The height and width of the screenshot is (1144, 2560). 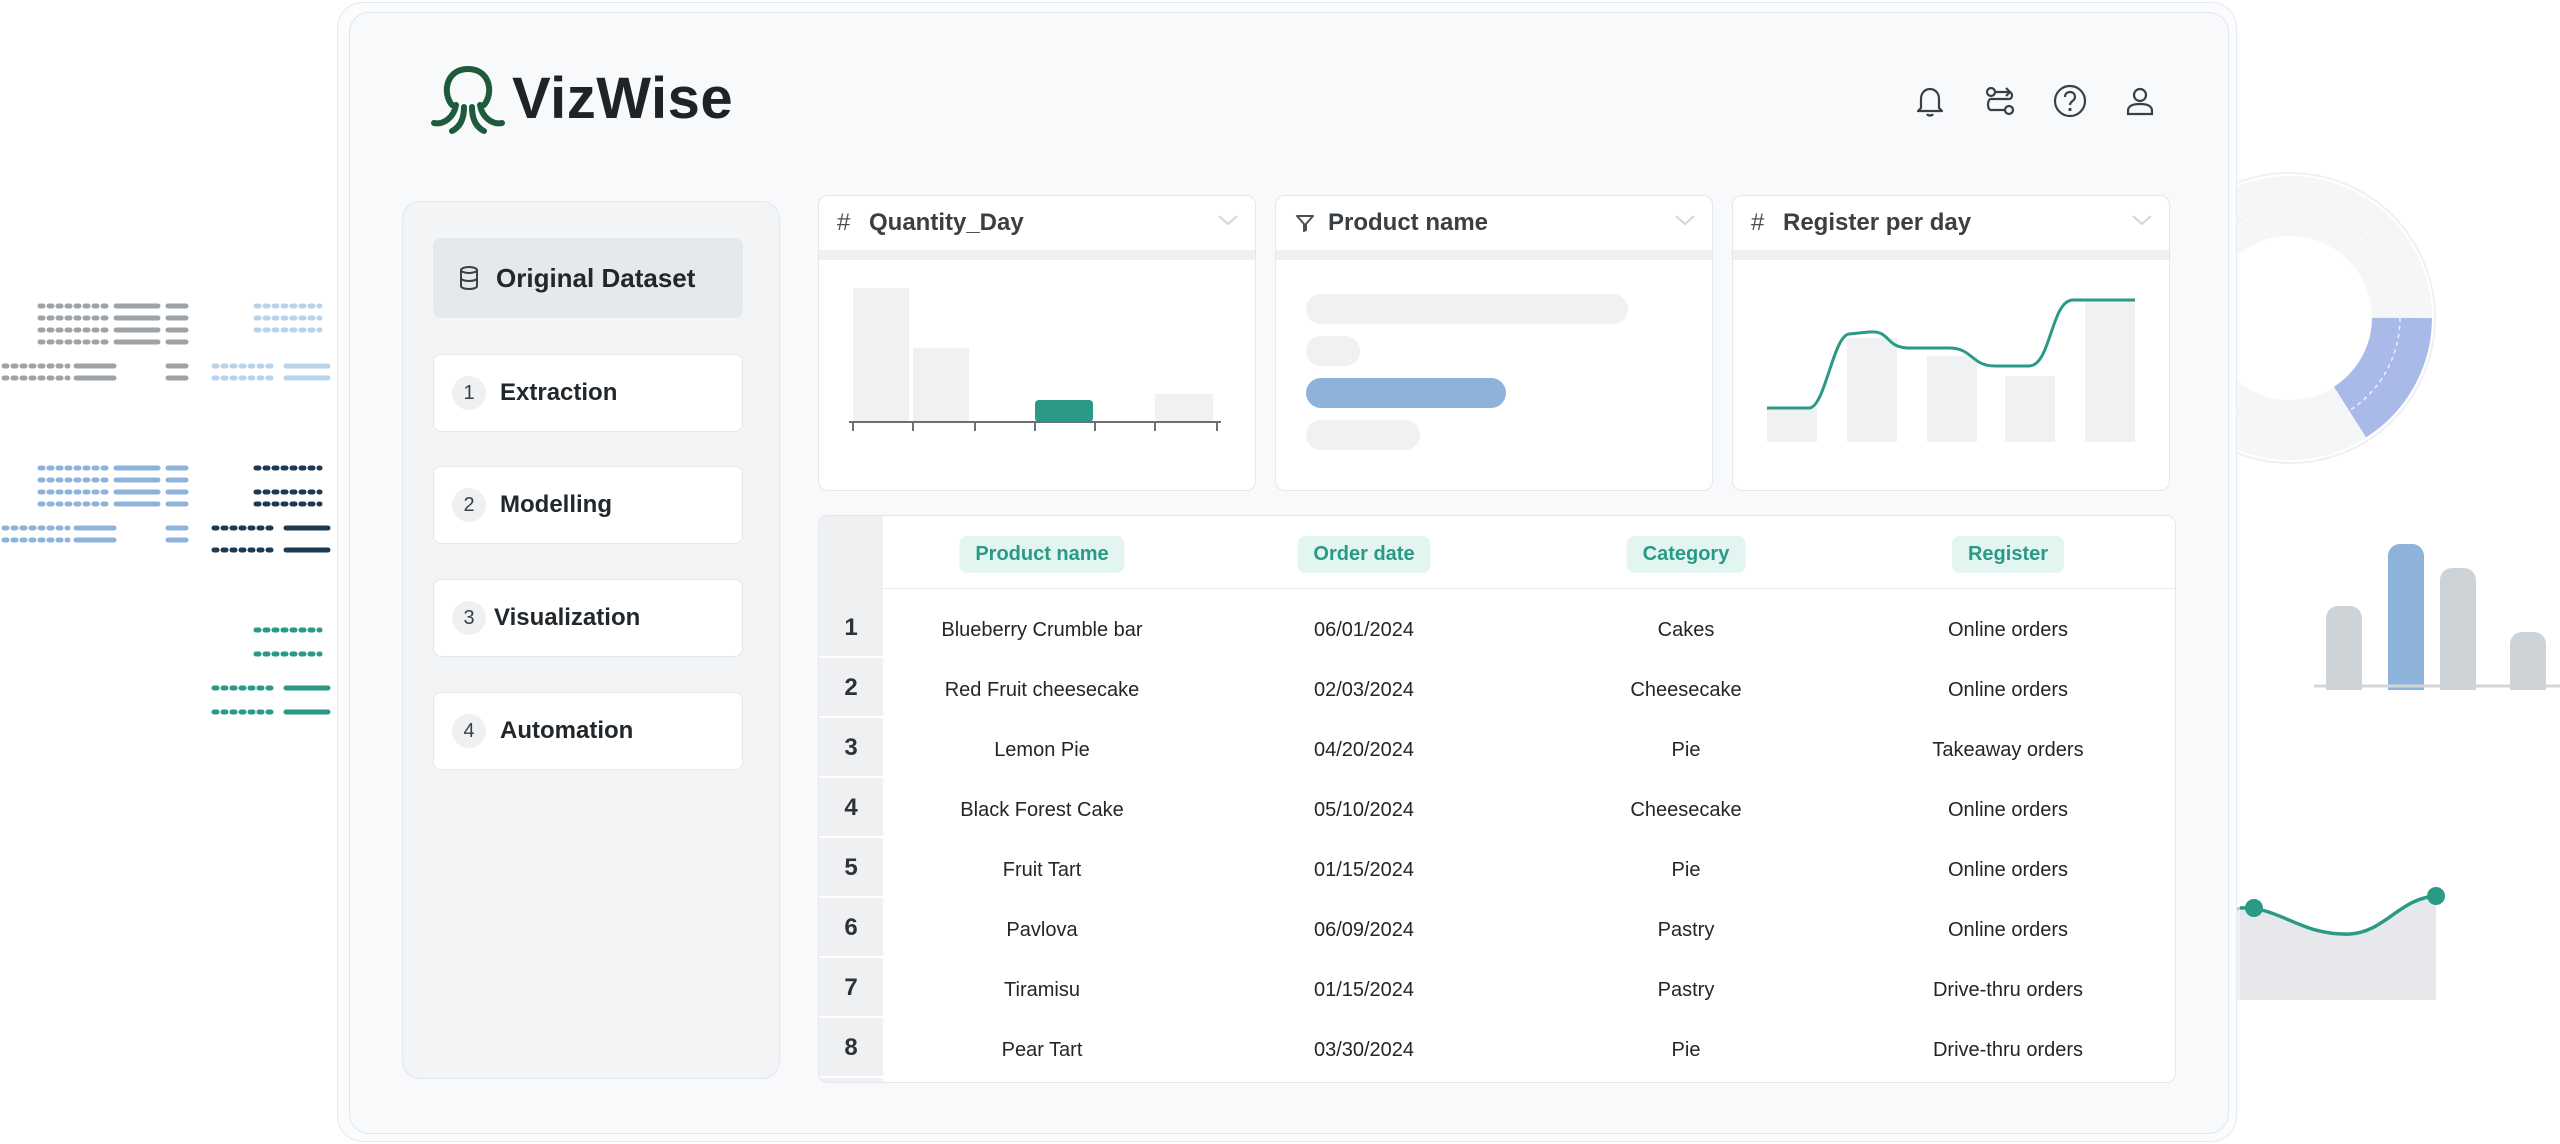 I want to click on column-header-register: Register, so click(x=2008, y=554).